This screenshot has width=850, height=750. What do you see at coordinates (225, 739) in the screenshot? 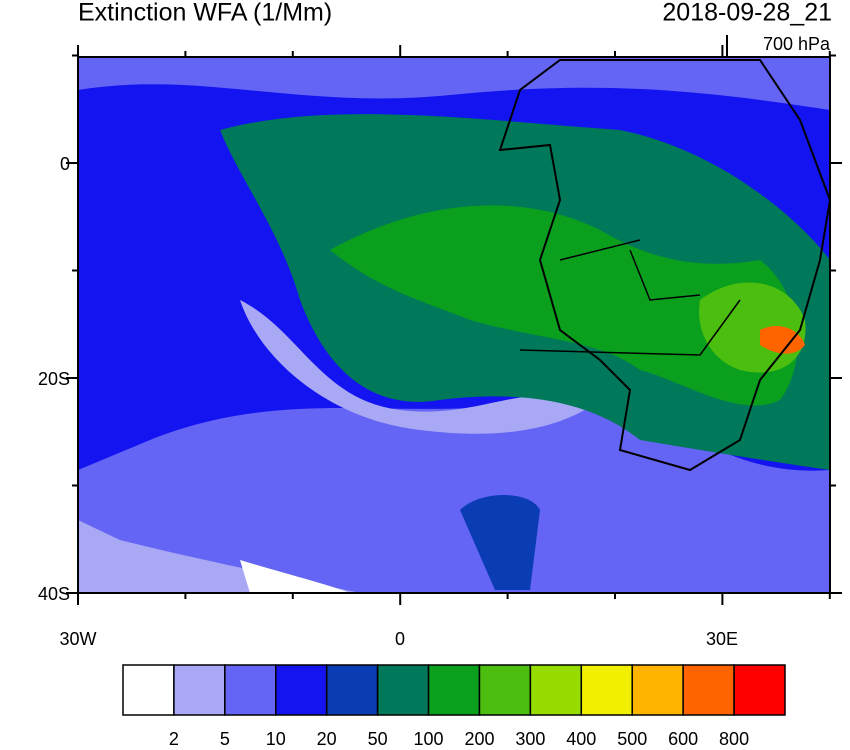
I see `colorbar-label: 5` at bounding box center [225, 739].